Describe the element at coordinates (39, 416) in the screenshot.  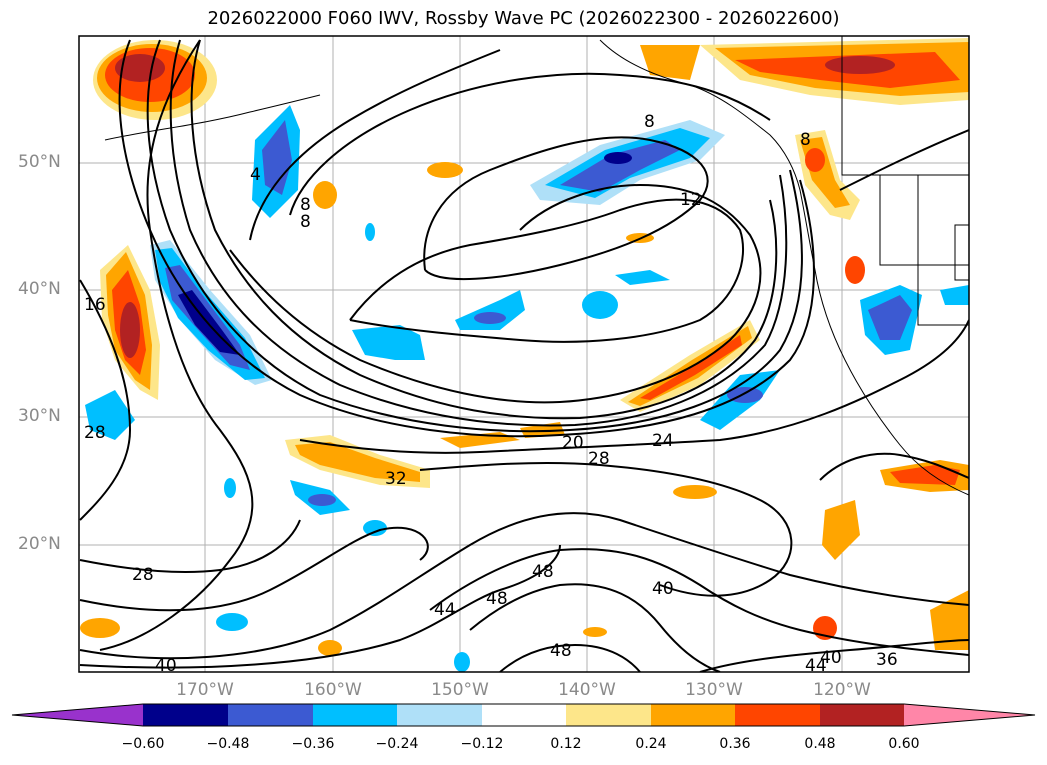
I see `lat-label: 30°N` at that location.